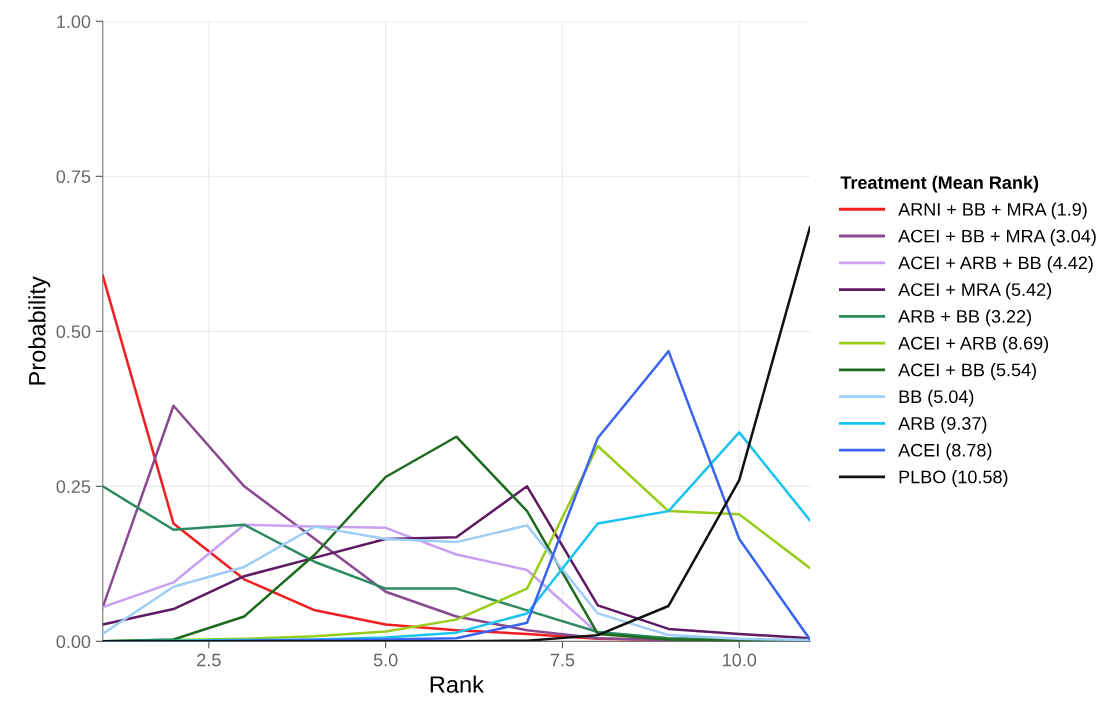 The height and width of the screenshot is (711, 1105). What do you see at coordinates (945, 452) in the screenshot?
I see `legend-label: ACEI (8.78)` at bounding box center [945, 452].